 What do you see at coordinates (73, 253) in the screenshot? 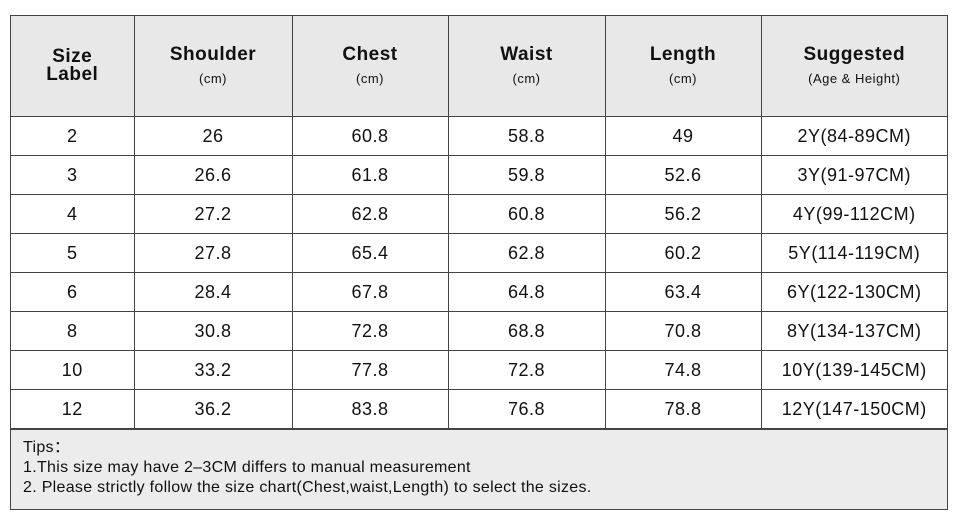
I see `table-cell: 5` at bounding box center [73, 253].